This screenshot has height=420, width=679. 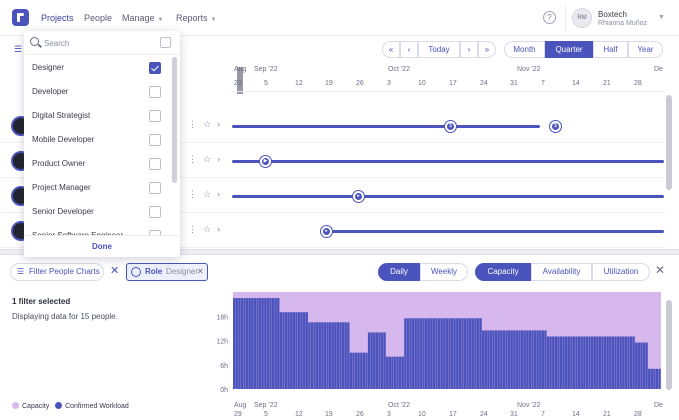 What do you see at coordinates (18, 49) in the screenshot?
I see `filter-icon: ☰` at bounding box center [18, 49].